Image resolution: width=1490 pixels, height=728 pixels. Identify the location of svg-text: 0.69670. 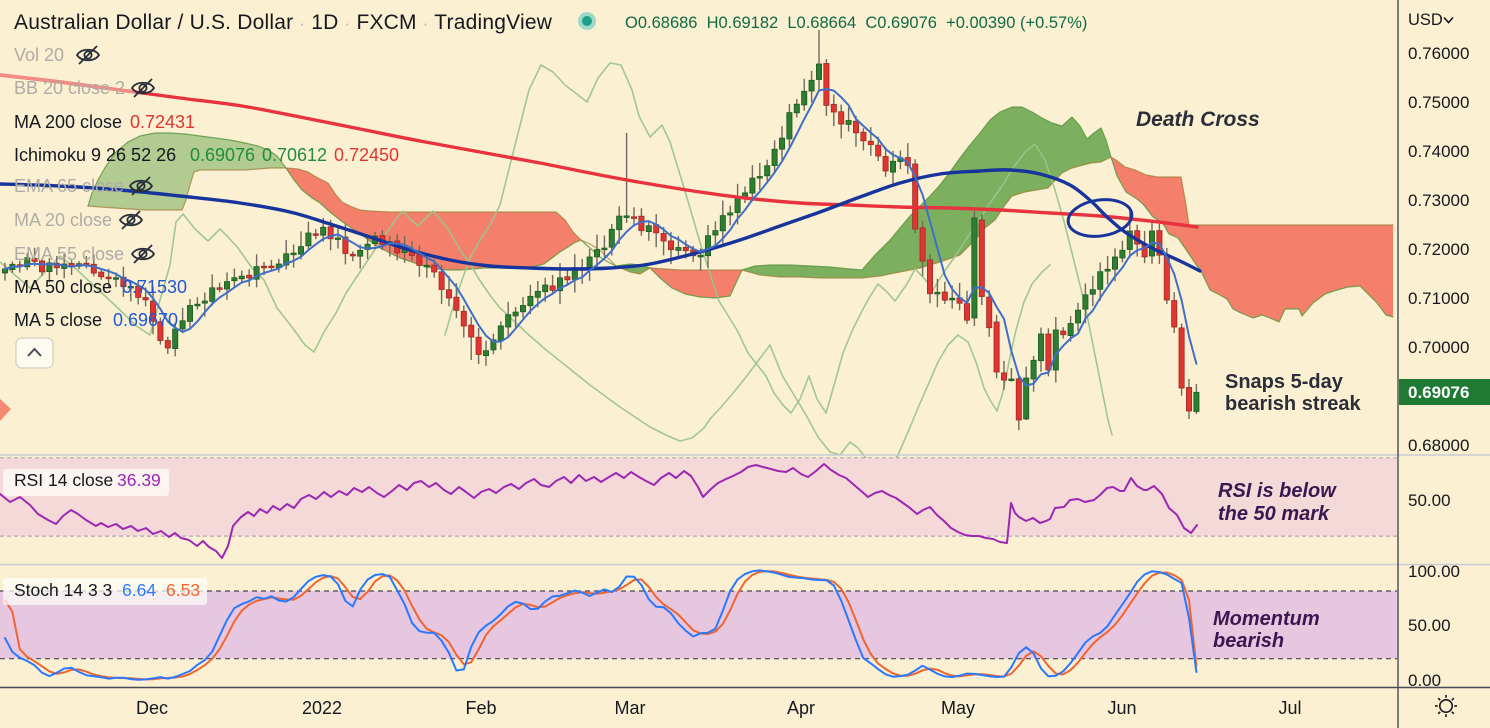
(145, 320).